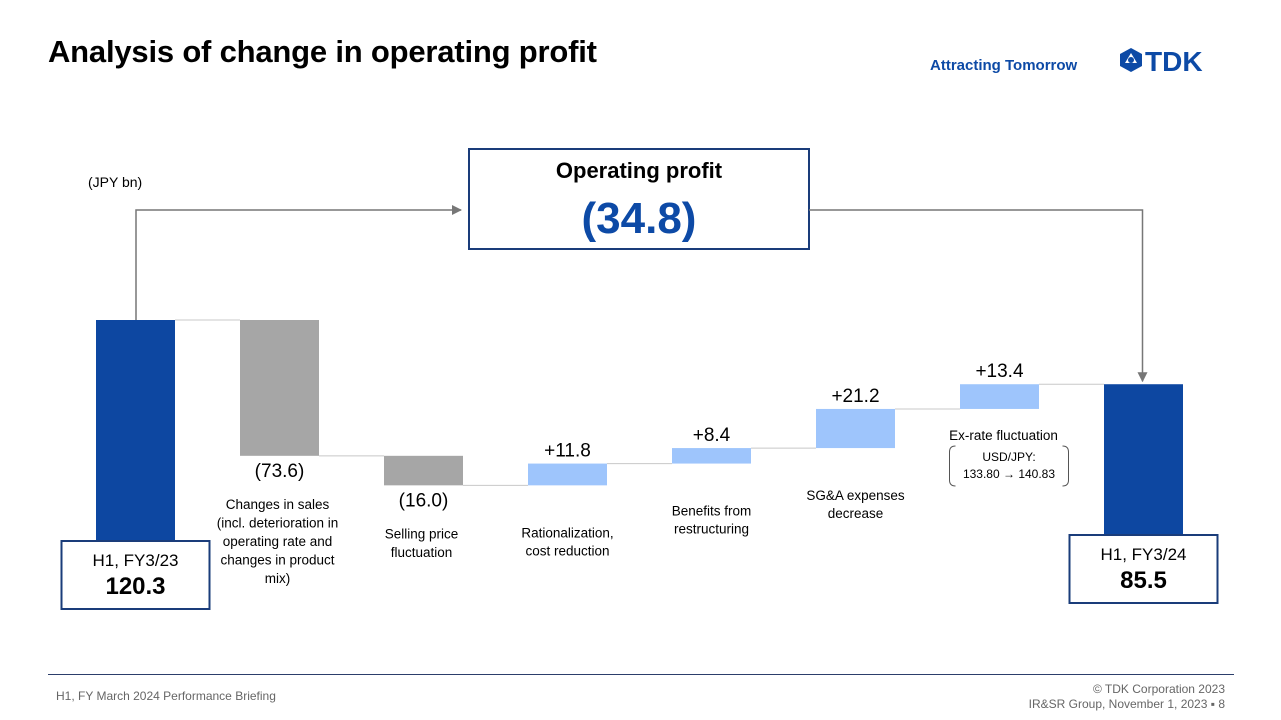  I want to click on value-label-step-1: (73.6), so click(280, 471).